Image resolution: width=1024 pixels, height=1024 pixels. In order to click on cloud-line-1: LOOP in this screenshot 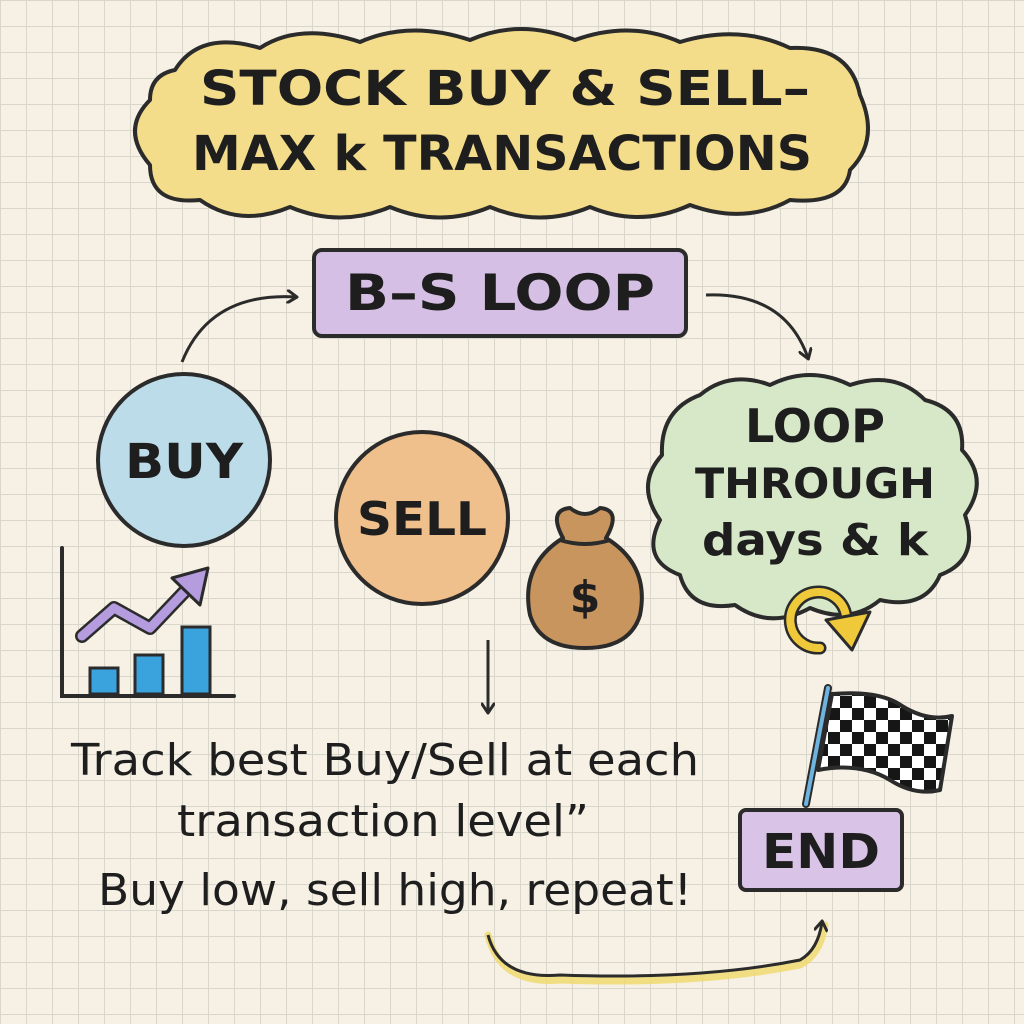, I will do `click(815, 426)`.